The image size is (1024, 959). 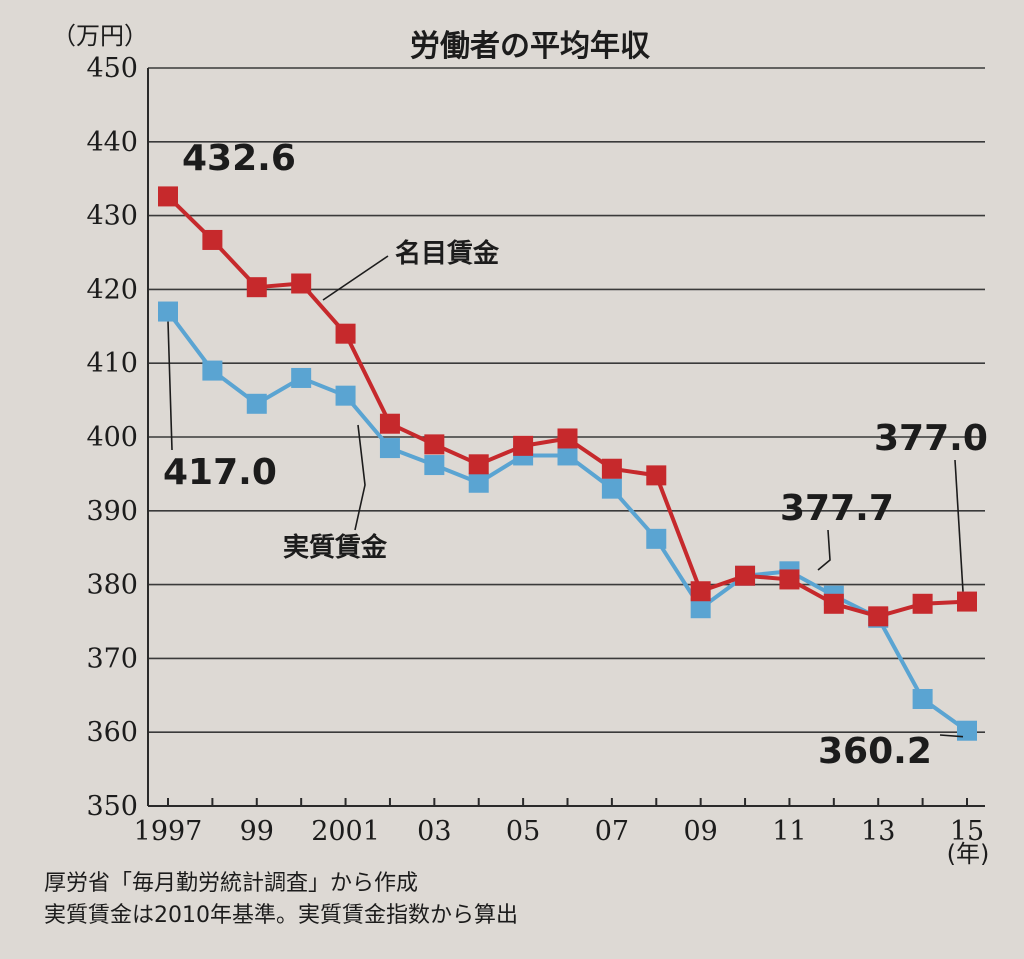 What do you see at coordinates (112, 806) in the screenshot?
I see `y-tick-label: 350` at bounding box center [112, 806].